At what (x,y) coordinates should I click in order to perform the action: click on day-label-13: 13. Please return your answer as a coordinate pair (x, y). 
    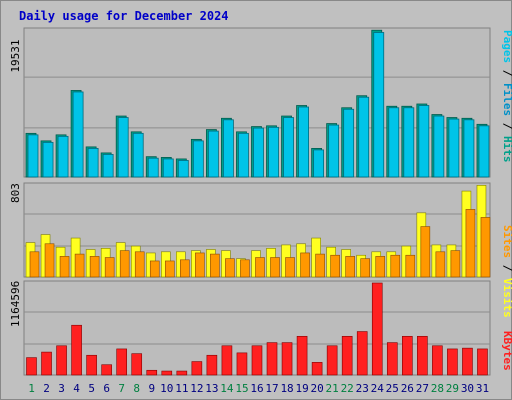
    Looking at the image, I should click on (211, 388).